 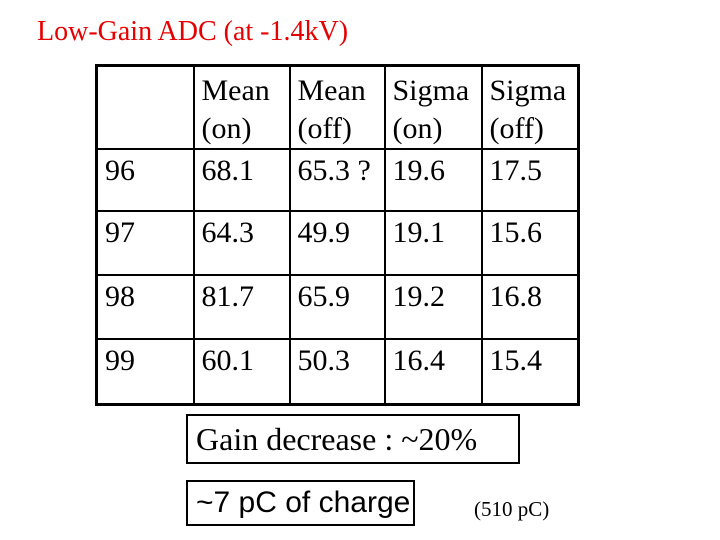 What do you see at coordinates (193, 31) in the screenshot?
I see `slide-title: Low-Gain ADC (at -1.4kV)` at bounding box center [193, 31].